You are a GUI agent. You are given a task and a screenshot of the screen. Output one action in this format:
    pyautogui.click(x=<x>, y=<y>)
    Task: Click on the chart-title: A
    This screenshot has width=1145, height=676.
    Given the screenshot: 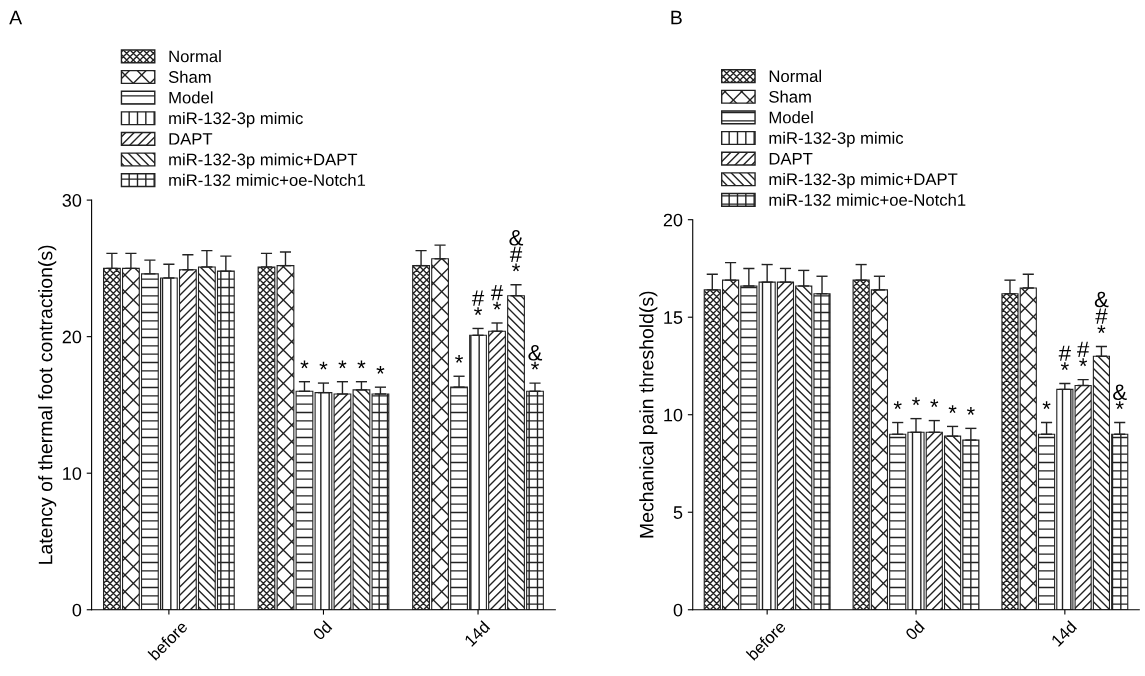 What is the action you would take?
    pyautogui.click(x=16, y=17)
    